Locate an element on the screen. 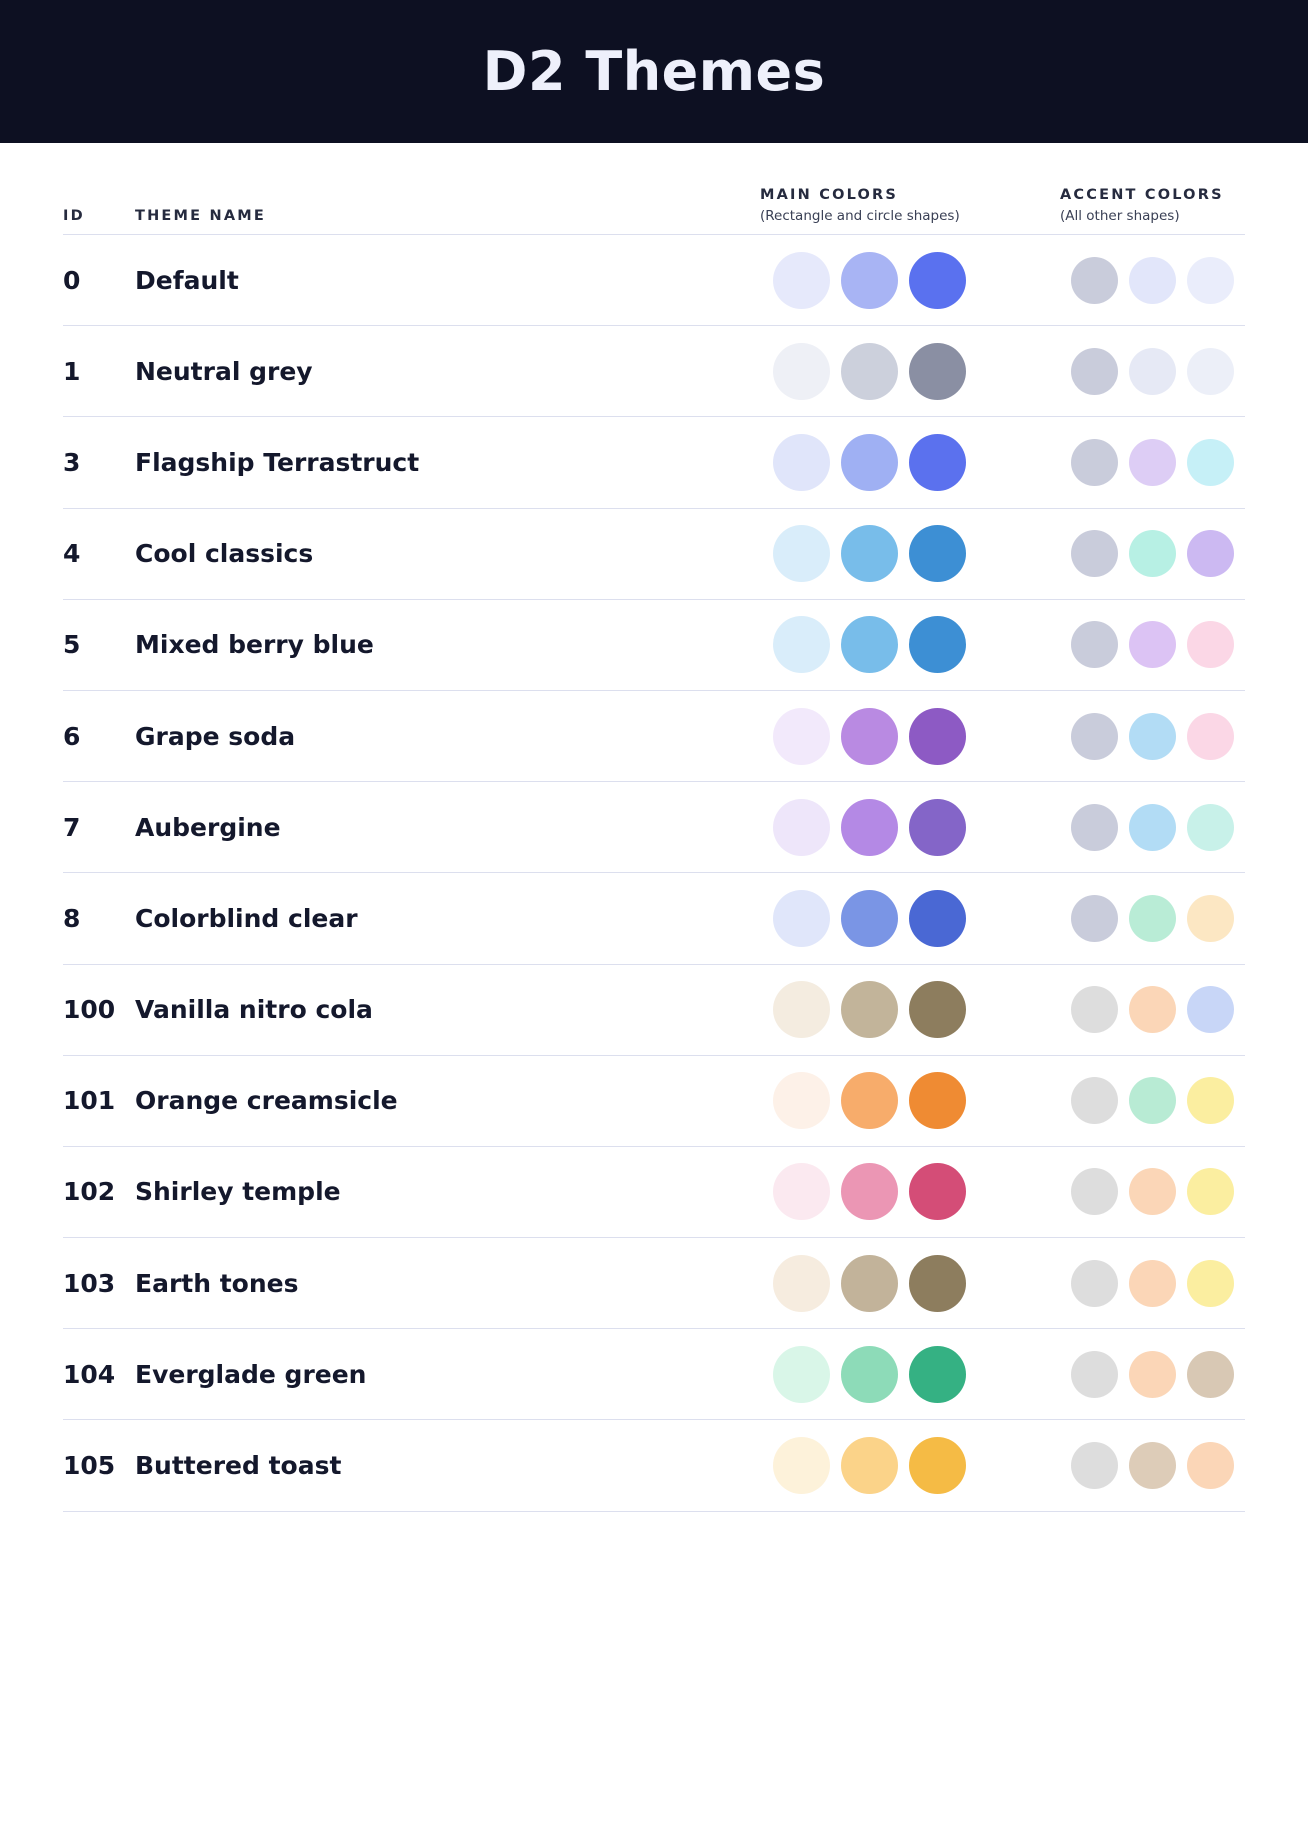 The height and width of the screenshot is (1826, 1308). table-row: 3 Flagship Terrastruct is located at coordinates (654, 463).